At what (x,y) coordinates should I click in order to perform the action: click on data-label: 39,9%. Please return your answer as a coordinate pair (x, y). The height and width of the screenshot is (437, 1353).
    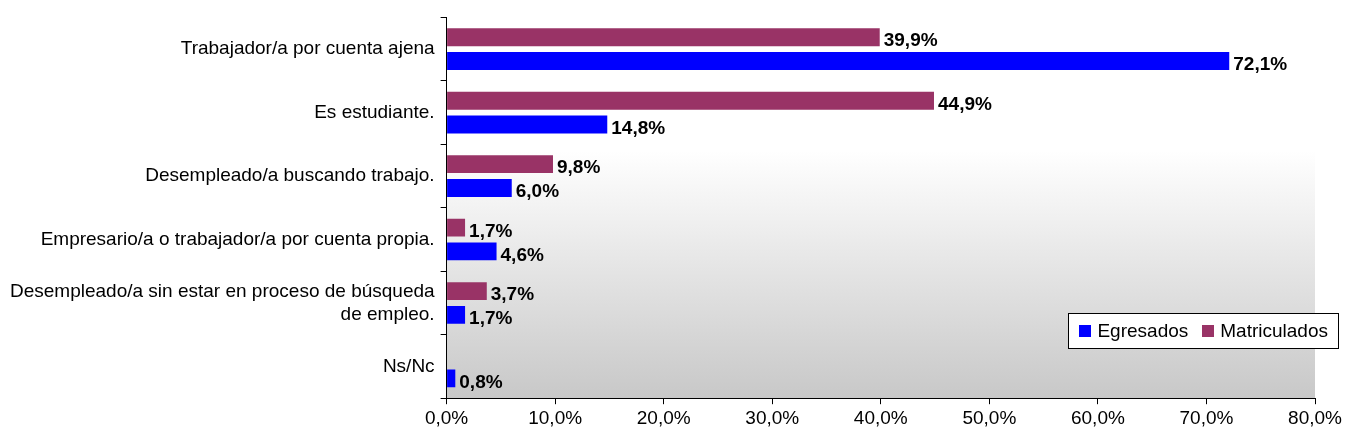
    Looking at the image, I should click on (910, 40).